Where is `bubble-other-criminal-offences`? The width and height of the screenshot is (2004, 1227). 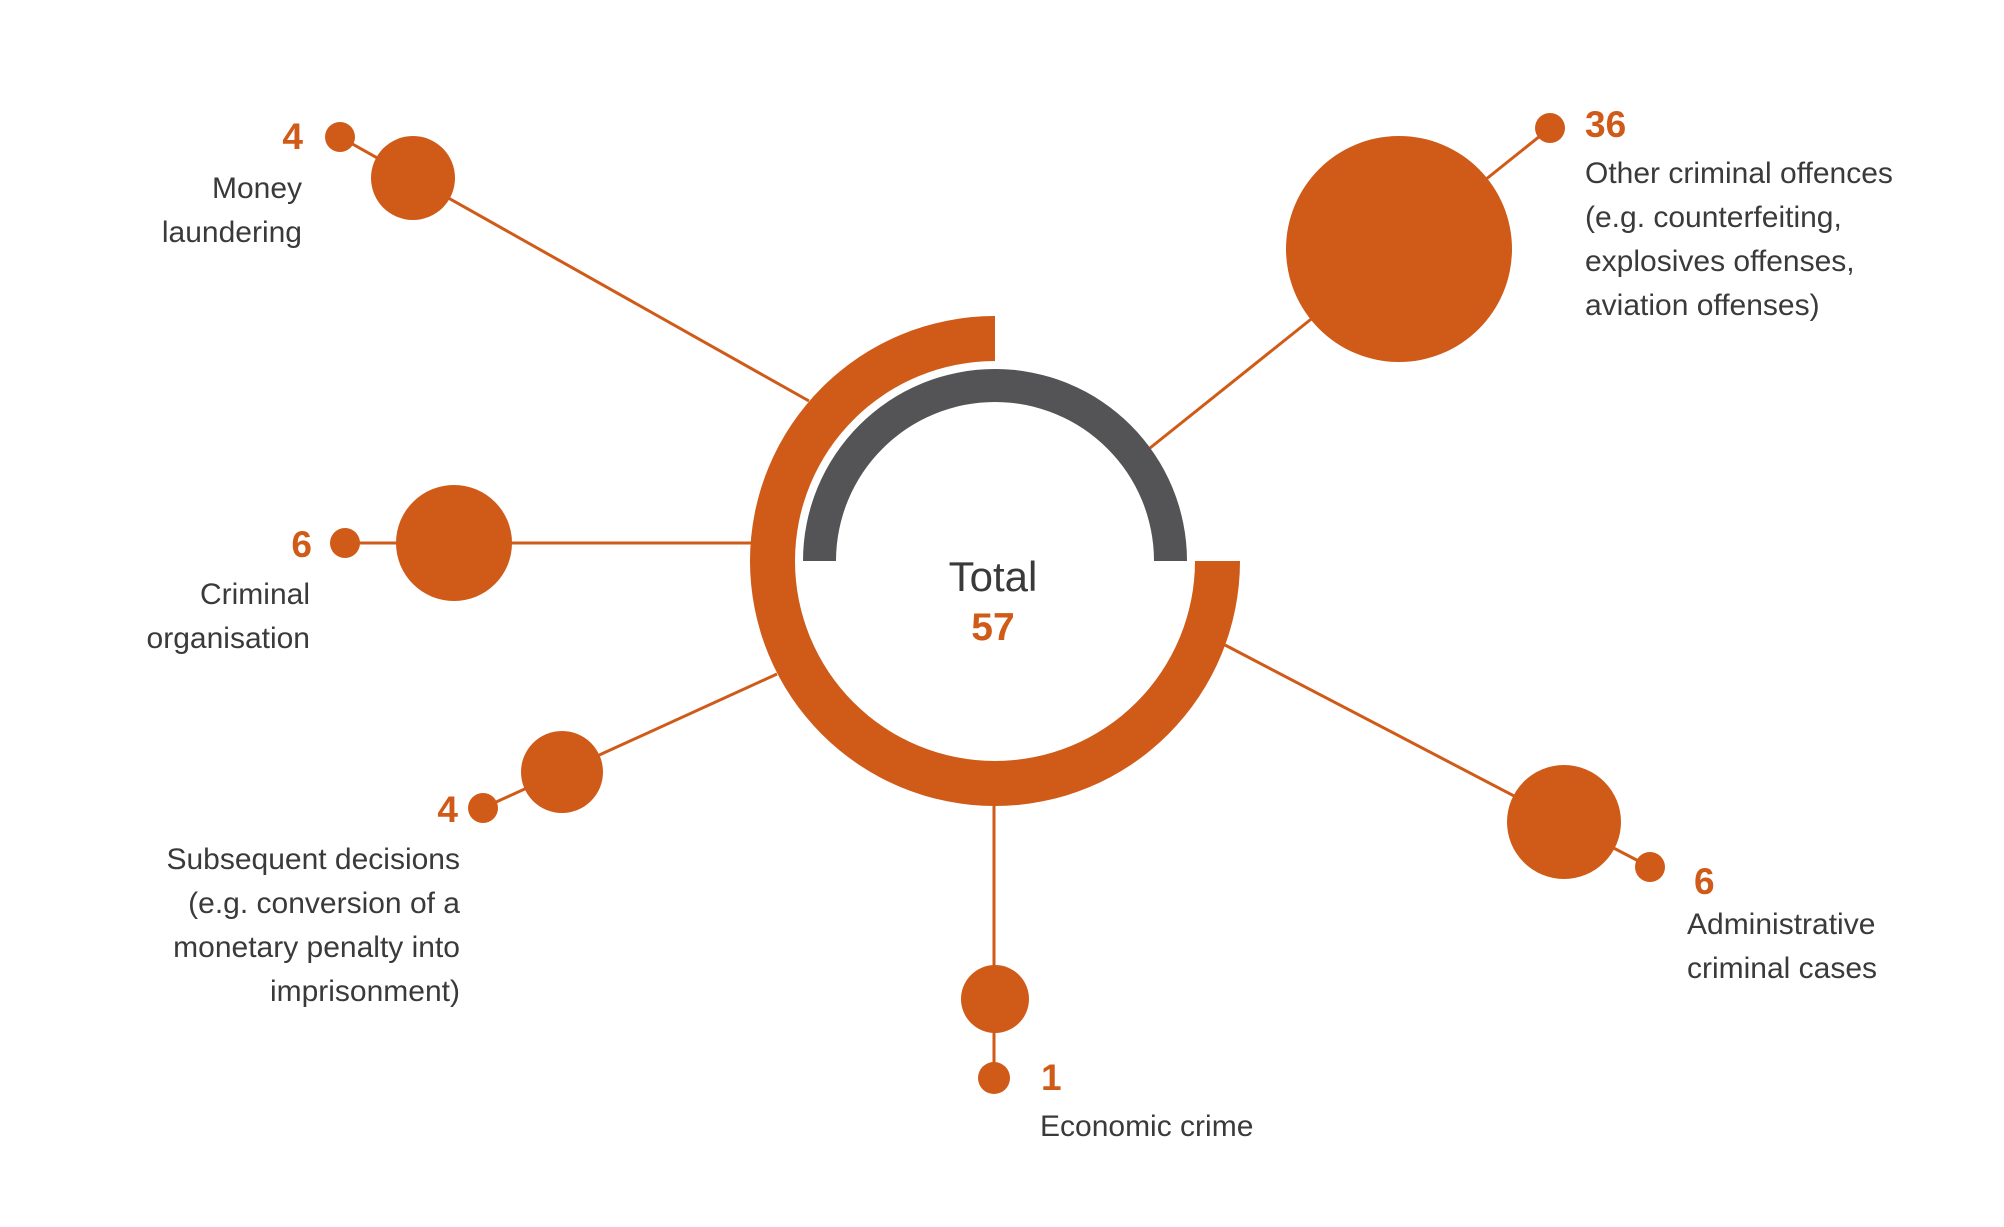
bubble-other-criminal-offences is located at coordinates (1399, 249).